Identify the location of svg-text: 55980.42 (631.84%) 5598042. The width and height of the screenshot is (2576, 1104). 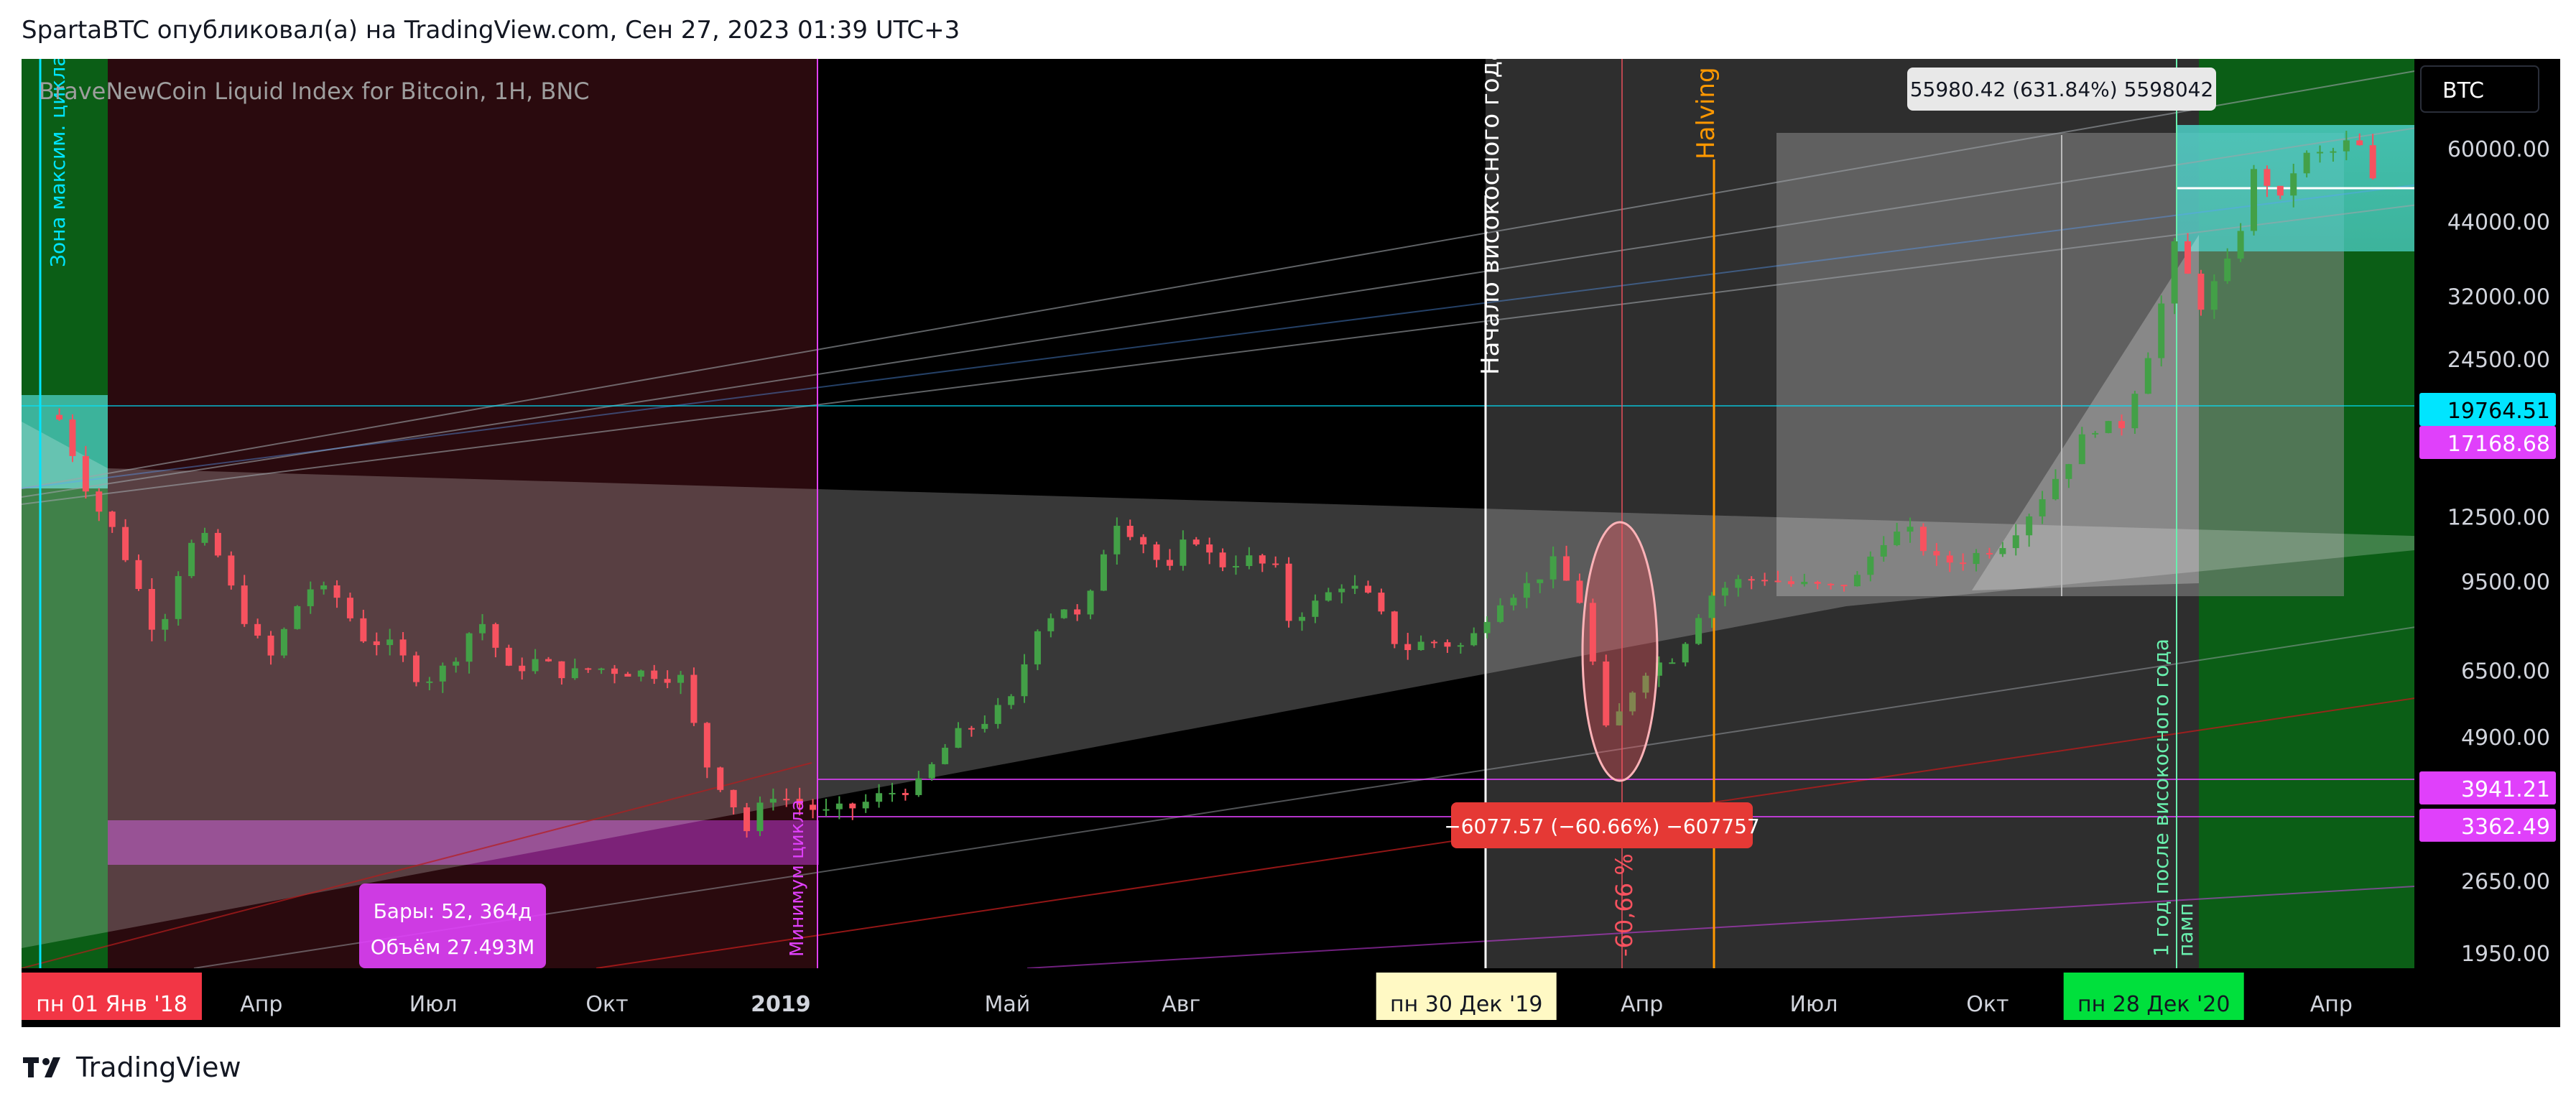
(2062, 89).